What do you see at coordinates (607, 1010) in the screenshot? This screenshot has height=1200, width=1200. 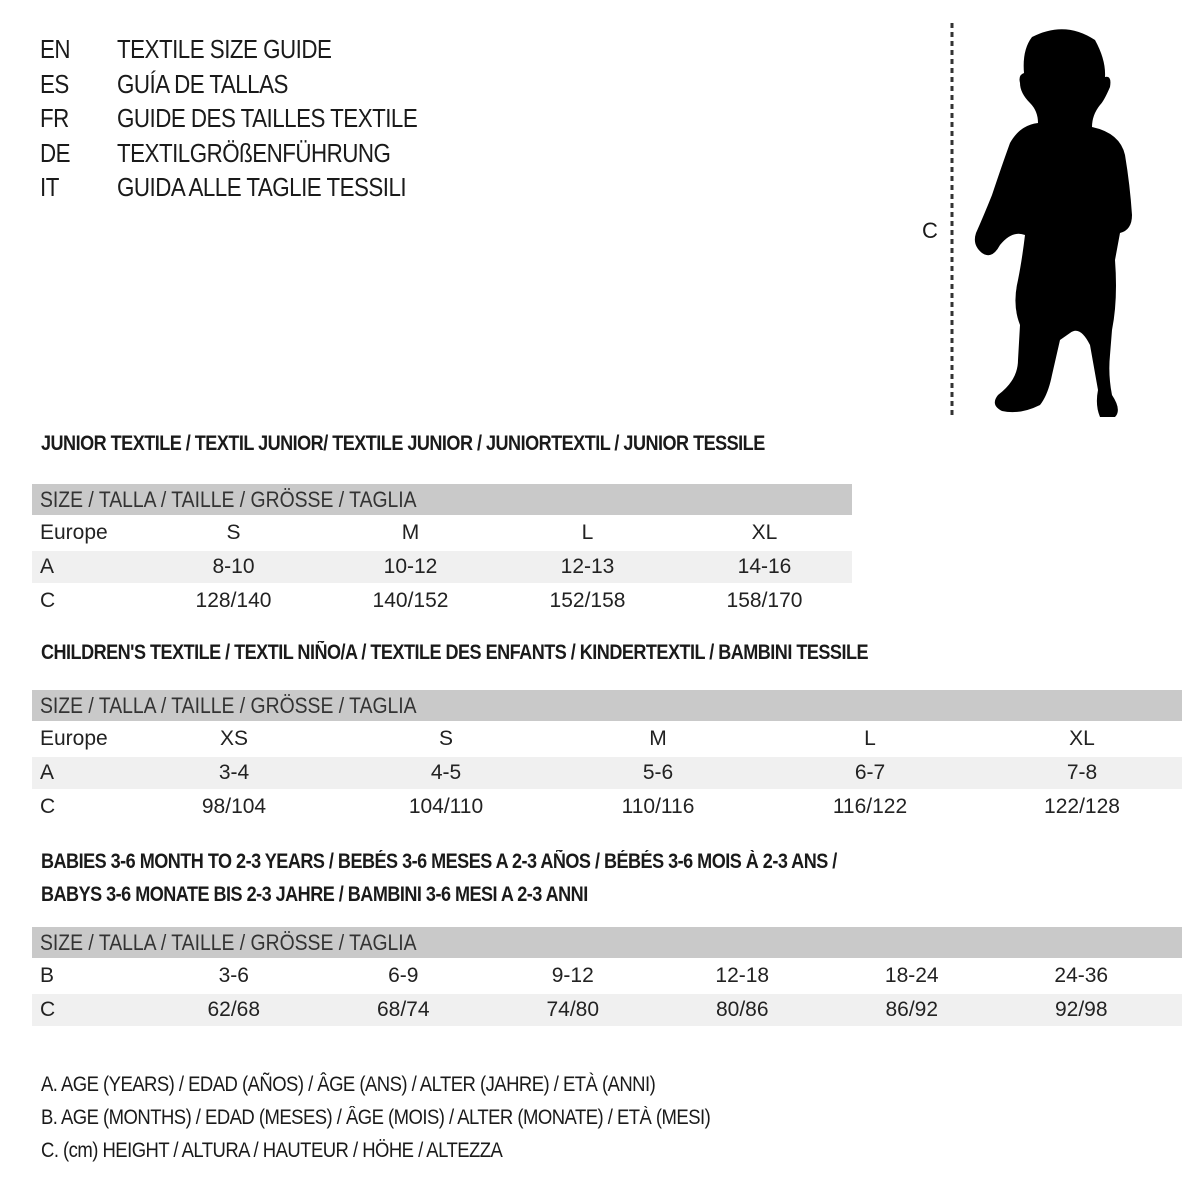 I see `table-row: C 62/68 68/74 74/80 80/86 86/92 92/98` at bounding box center [607, 1010].